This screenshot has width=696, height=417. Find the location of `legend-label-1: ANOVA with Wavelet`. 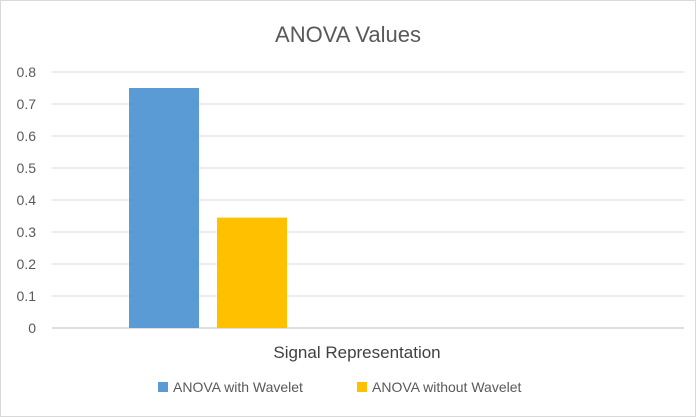

legend-label-1: ANOVA with Wavelet is located at coordinates (238, 387).